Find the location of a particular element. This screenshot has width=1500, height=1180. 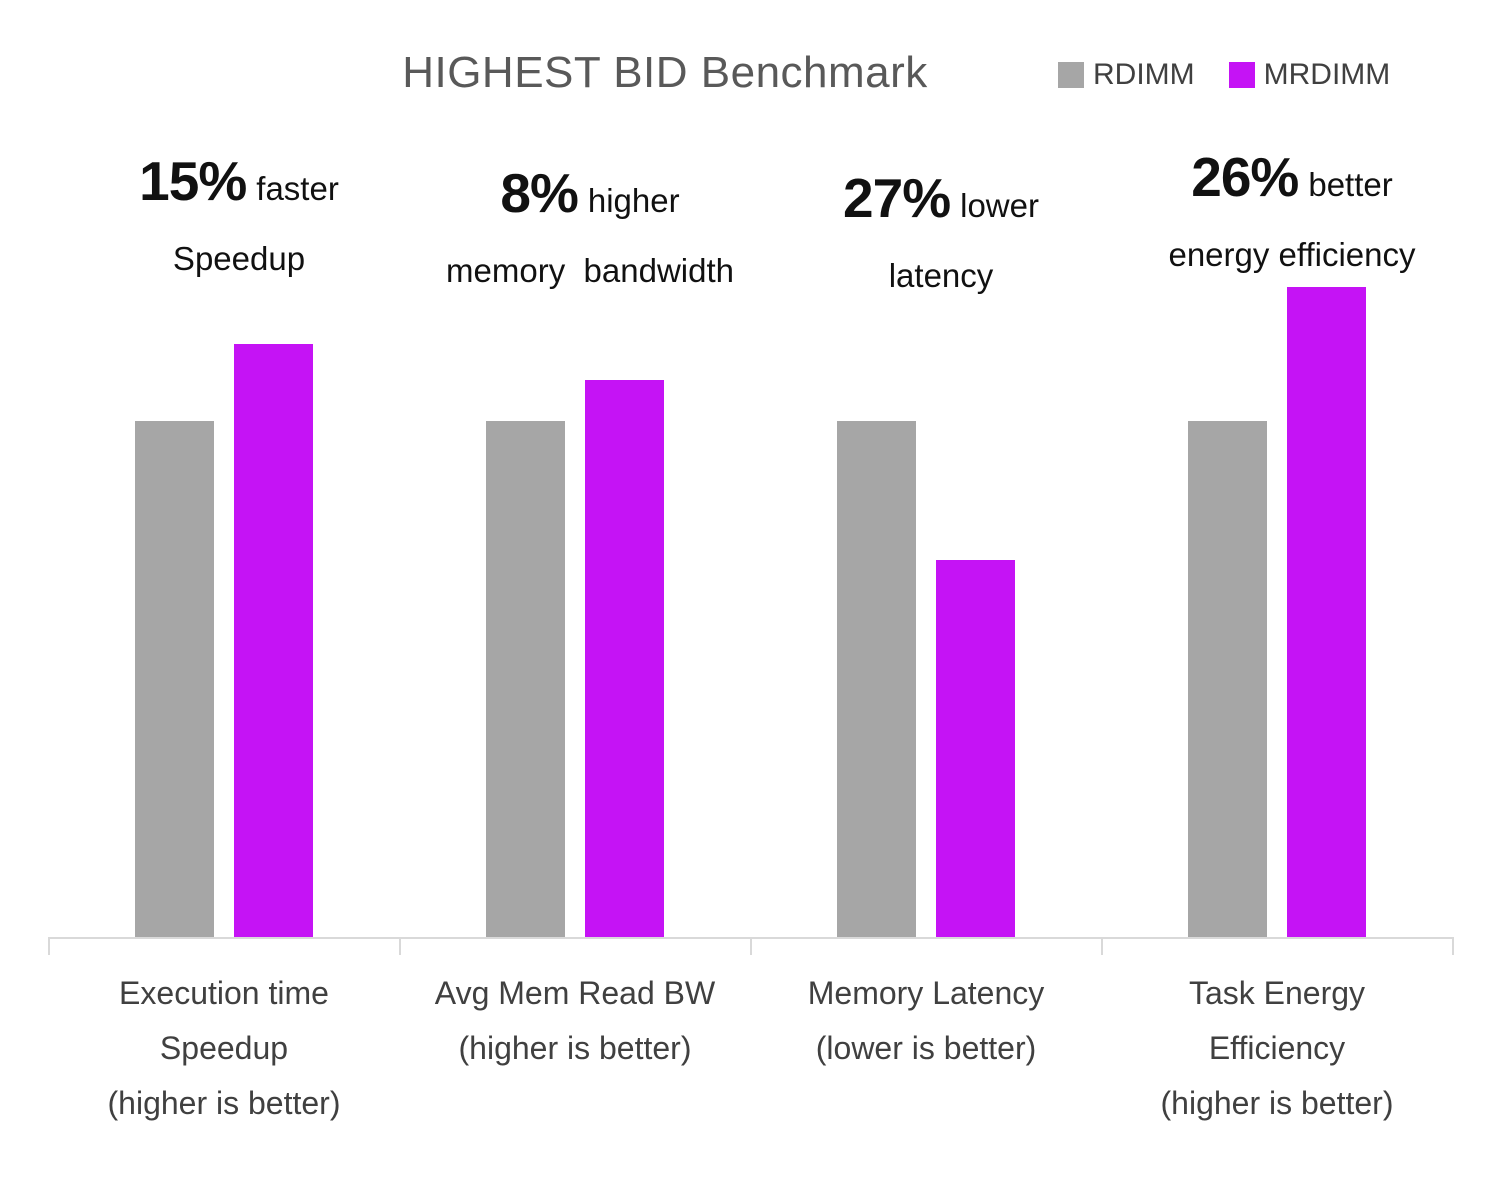

legend-item-rdimm: RDIMM is located at coordinates (1126, 75).